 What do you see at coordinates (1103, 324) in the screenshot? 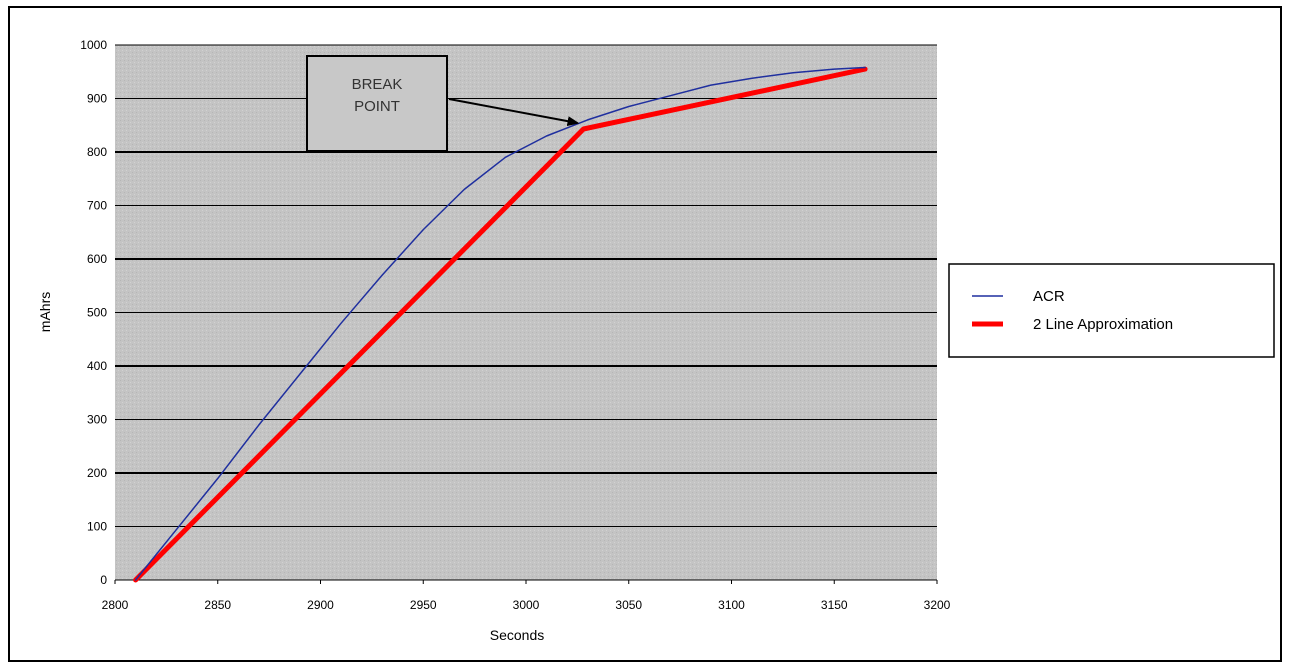
I see `legend-label-2-line-approximation: 2 Line Approximation` at bounding box center [1103, 324].